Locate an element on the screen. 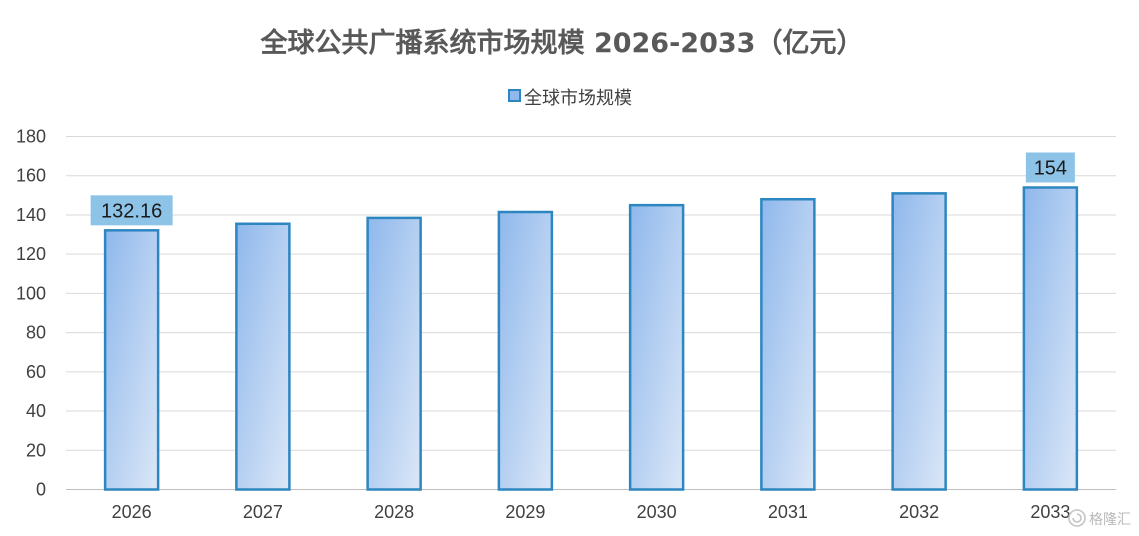 The image size is (1139, 536). y-tick-label: 40 is located at coordinates (36, 411).